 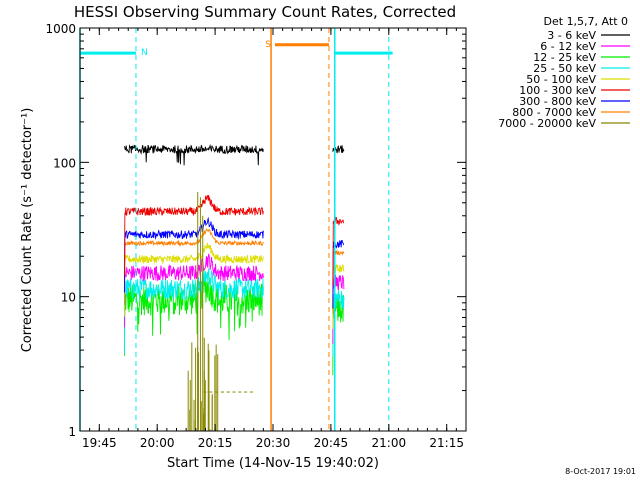 What do you see at coordinates (68, 298) in the screenshot?
I see `y-tick-label: 10` at bounding box center [68, 298].